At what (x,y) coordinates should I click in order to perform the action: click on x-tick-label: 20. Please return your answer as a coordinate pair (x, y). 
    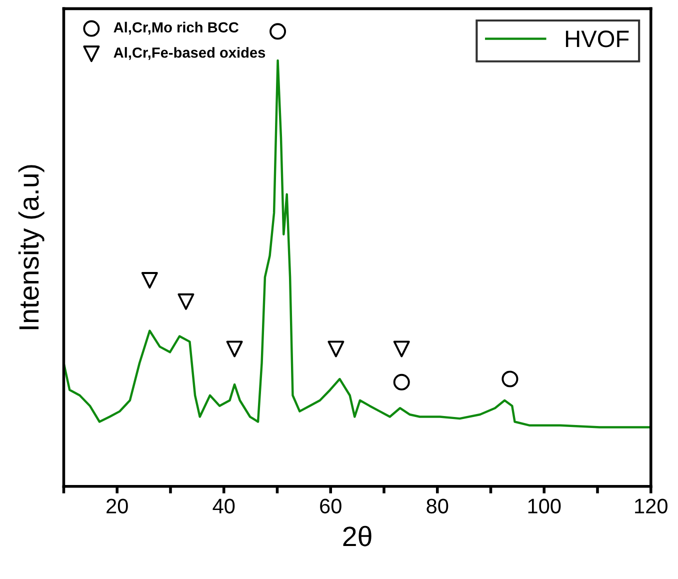
    Looking at the image, I should click on (117, 506).